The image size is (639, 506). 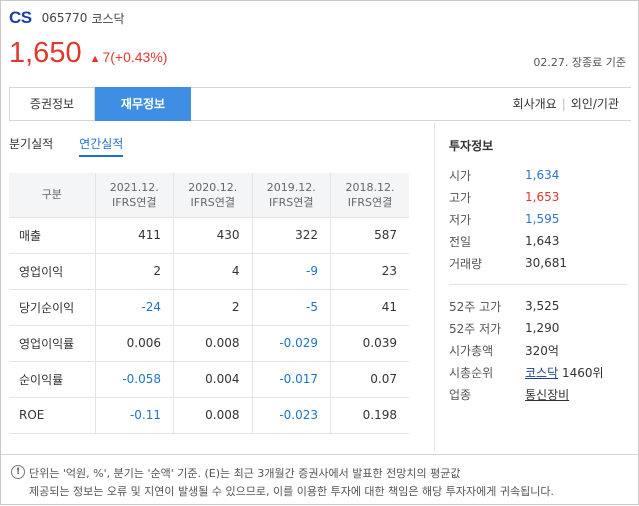 I want to click on info-label: 거래량, so click(x=466, y=263).